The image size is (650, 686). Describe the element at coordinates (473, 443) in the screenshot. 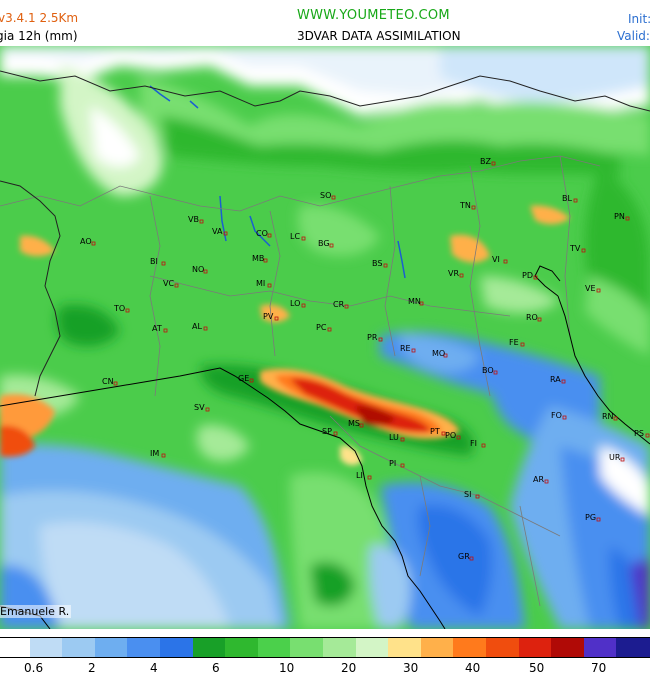

I see `city-label: FI` at that location.